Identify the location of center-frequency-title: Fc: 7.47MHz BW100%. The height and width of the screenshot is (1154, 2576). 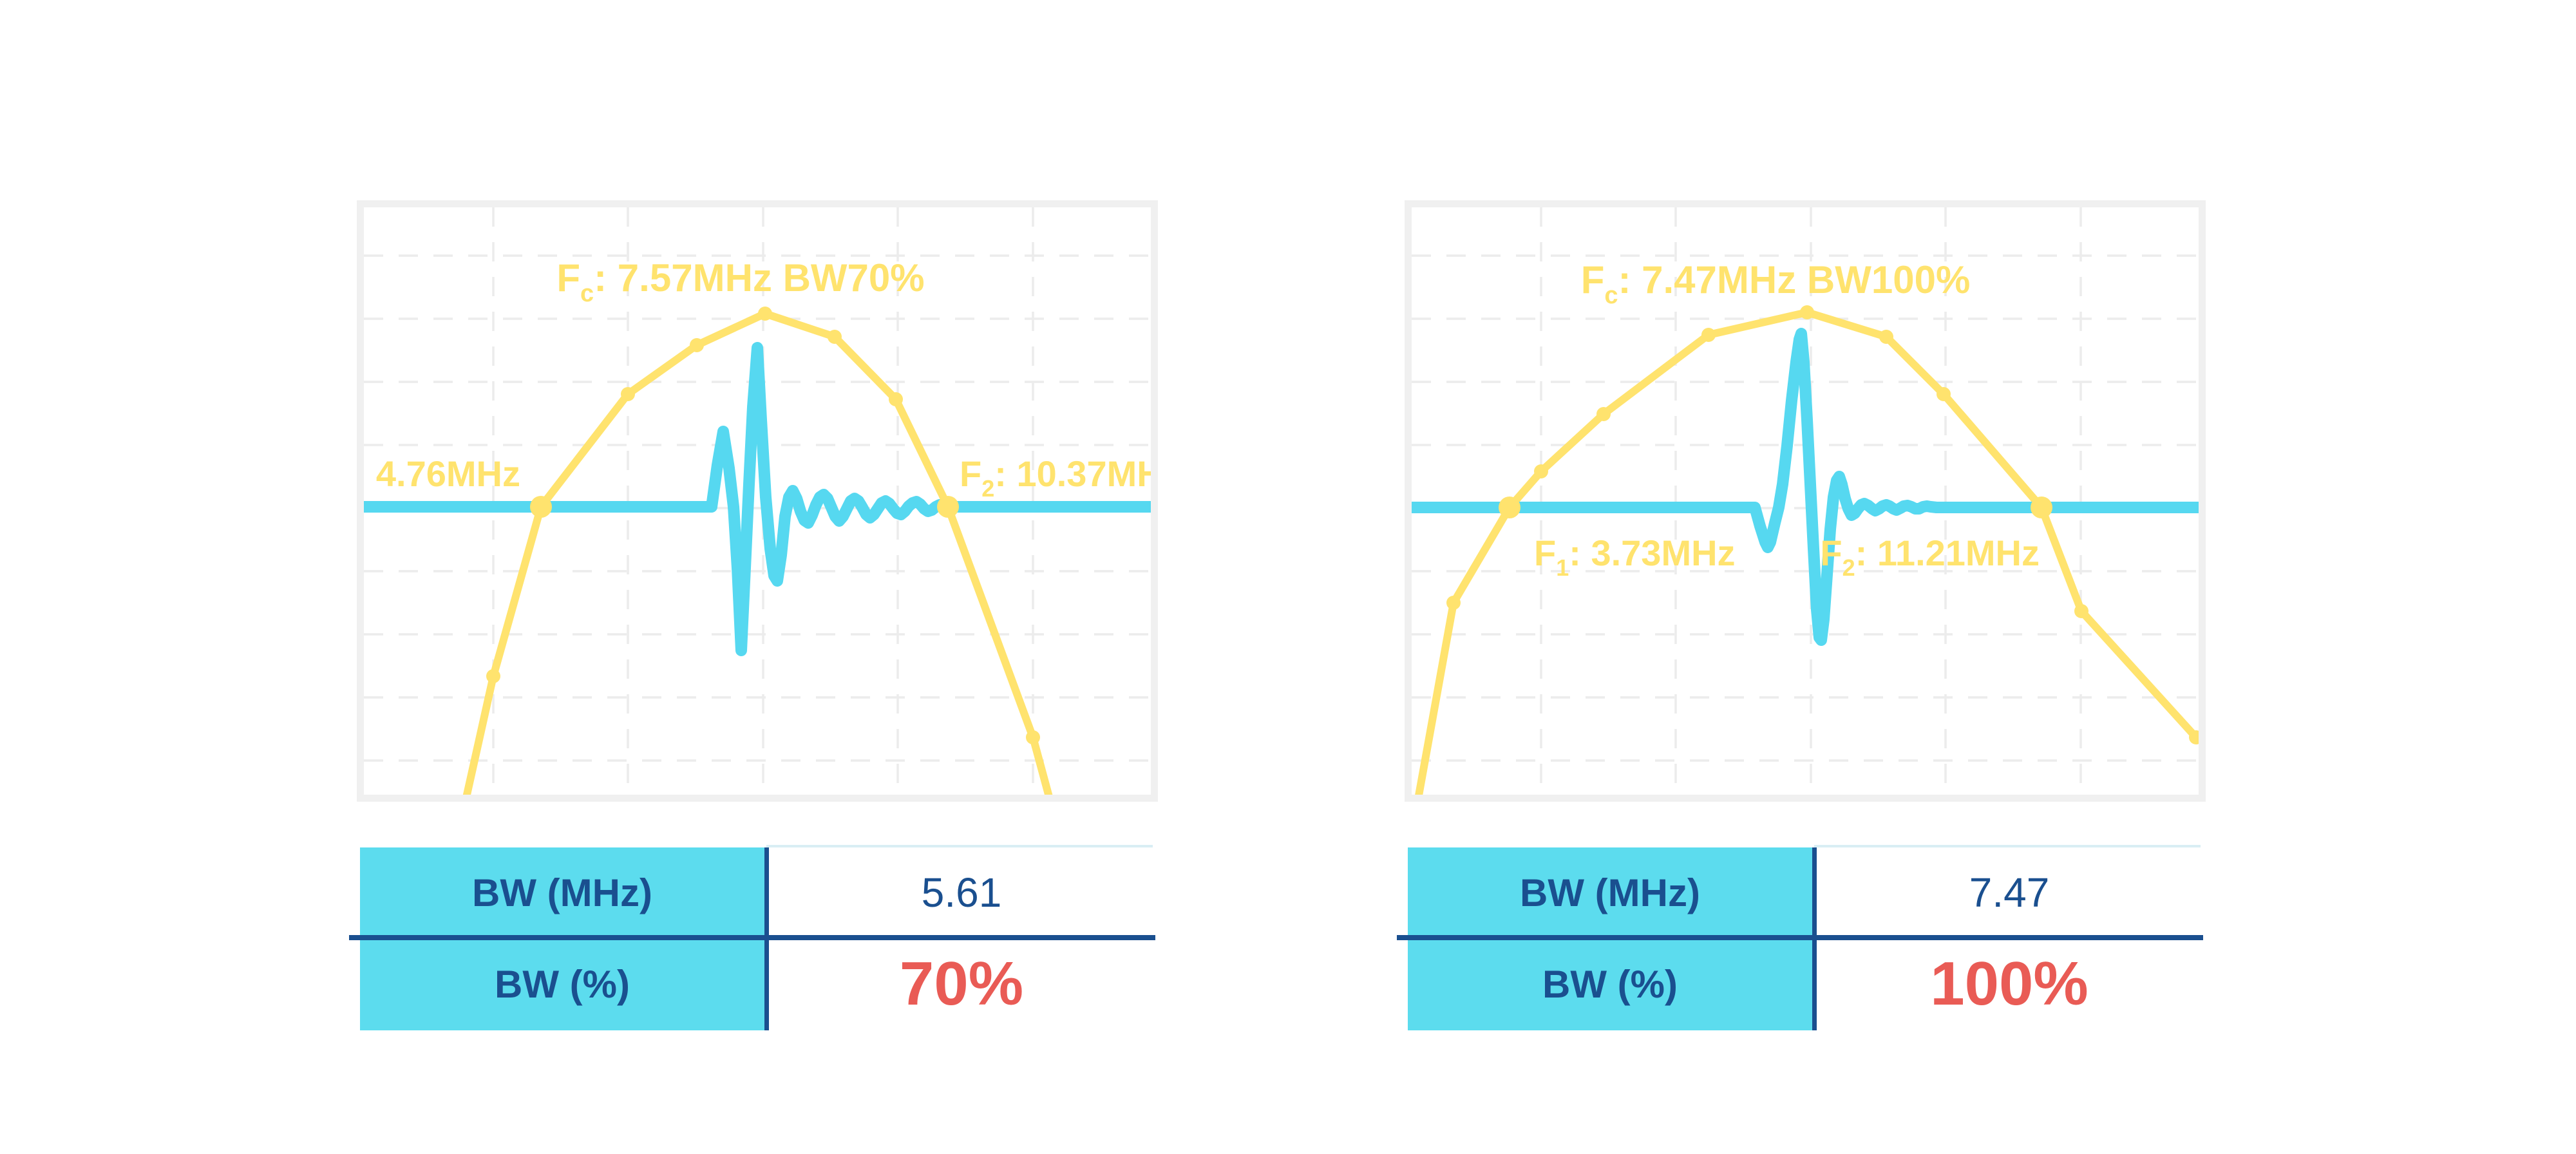
(1776, 283).